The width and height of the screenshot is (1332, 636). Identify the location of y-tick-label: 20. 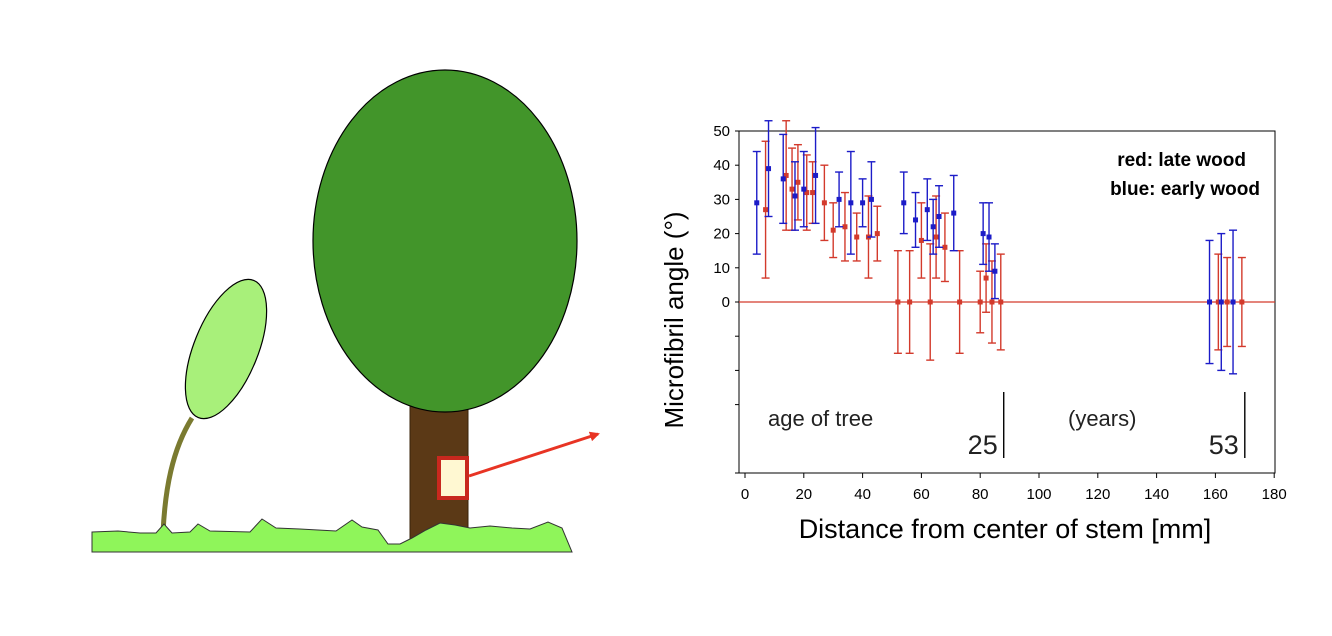
(721, 234).